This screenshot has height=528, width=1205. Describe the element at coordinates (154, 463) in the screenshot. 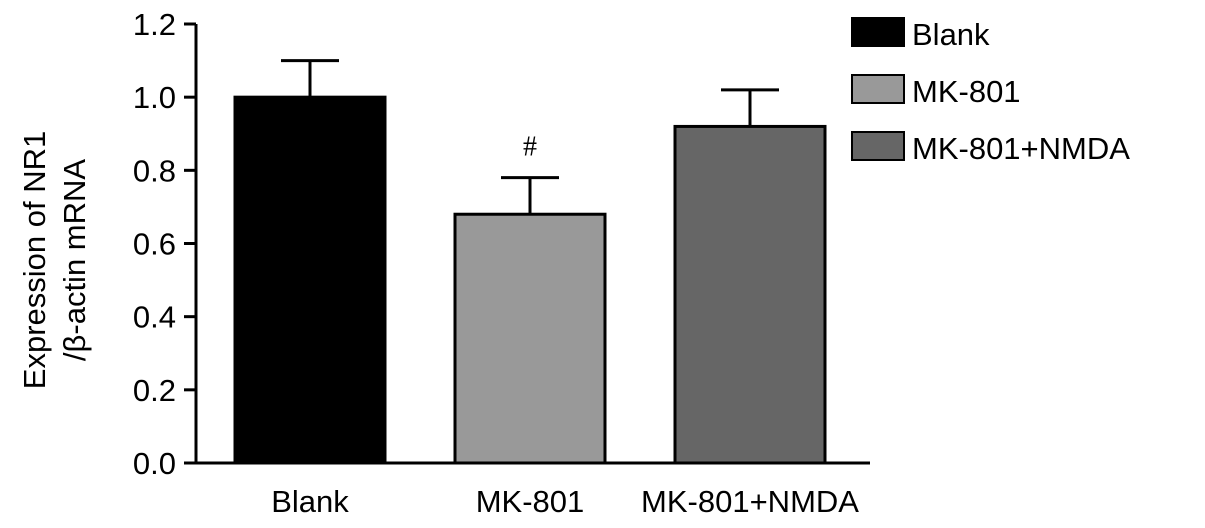

I see `y-tick-label: 0.0` at that location.